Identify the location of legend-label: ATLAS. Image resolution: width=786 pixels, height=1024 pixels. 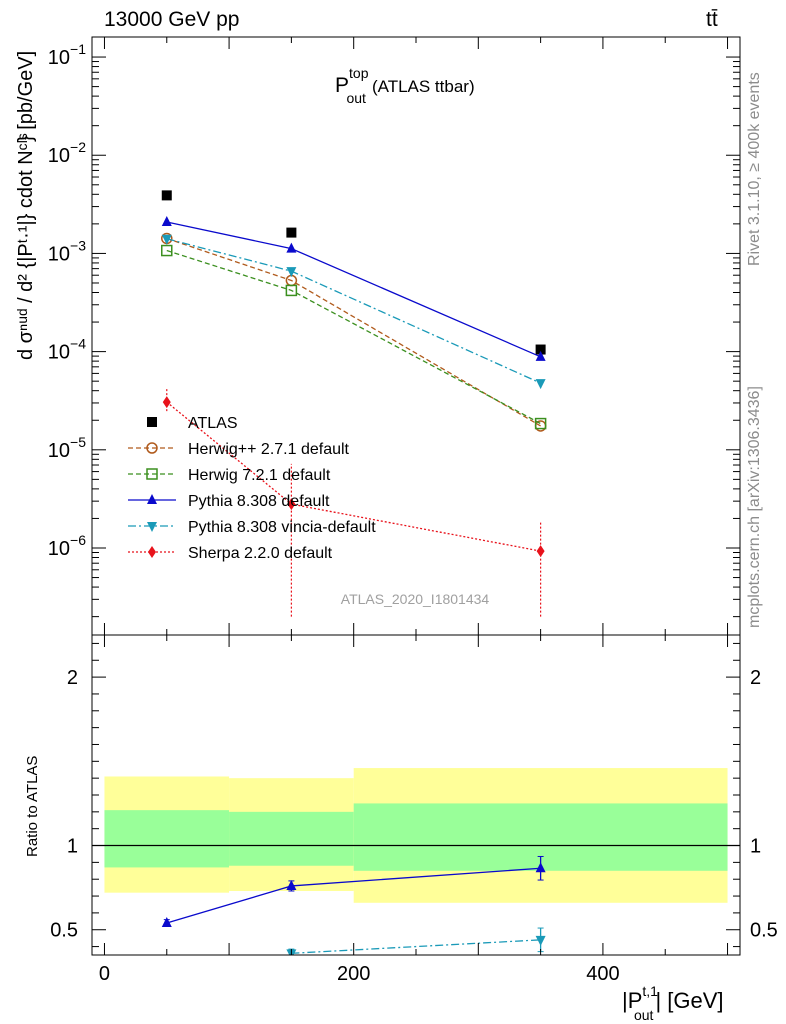
(213, 423).